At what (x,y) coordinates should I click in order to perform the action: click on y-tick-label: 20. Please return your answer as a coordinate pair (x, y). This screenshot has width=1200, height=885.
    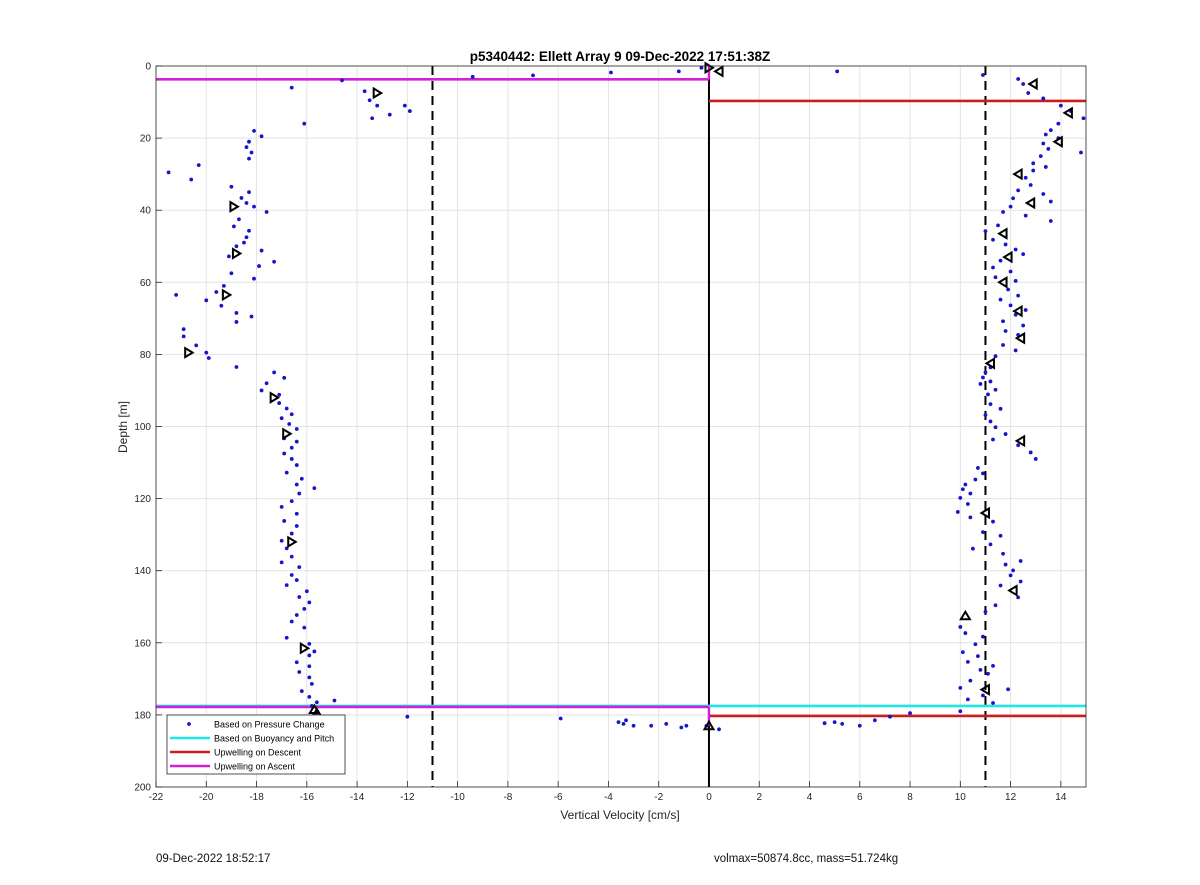
    Looking at the image, I should click on (146, 139).